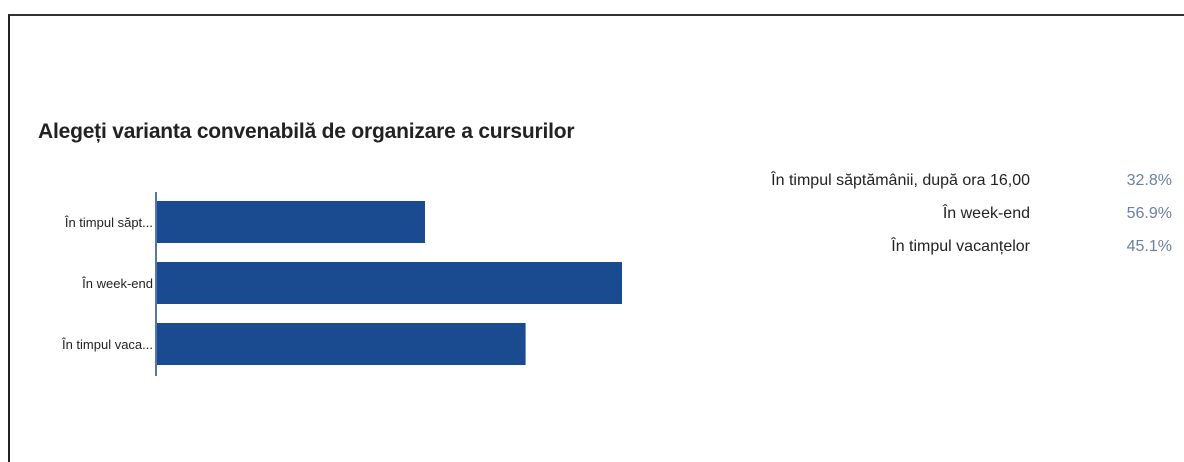 The width and height of the screenshot is (1184, 462). What do you see at coordinates (1149, 213) in the screenshot?
I see `value-row-percent: 56.9%` at bounding box center [1149, 213].